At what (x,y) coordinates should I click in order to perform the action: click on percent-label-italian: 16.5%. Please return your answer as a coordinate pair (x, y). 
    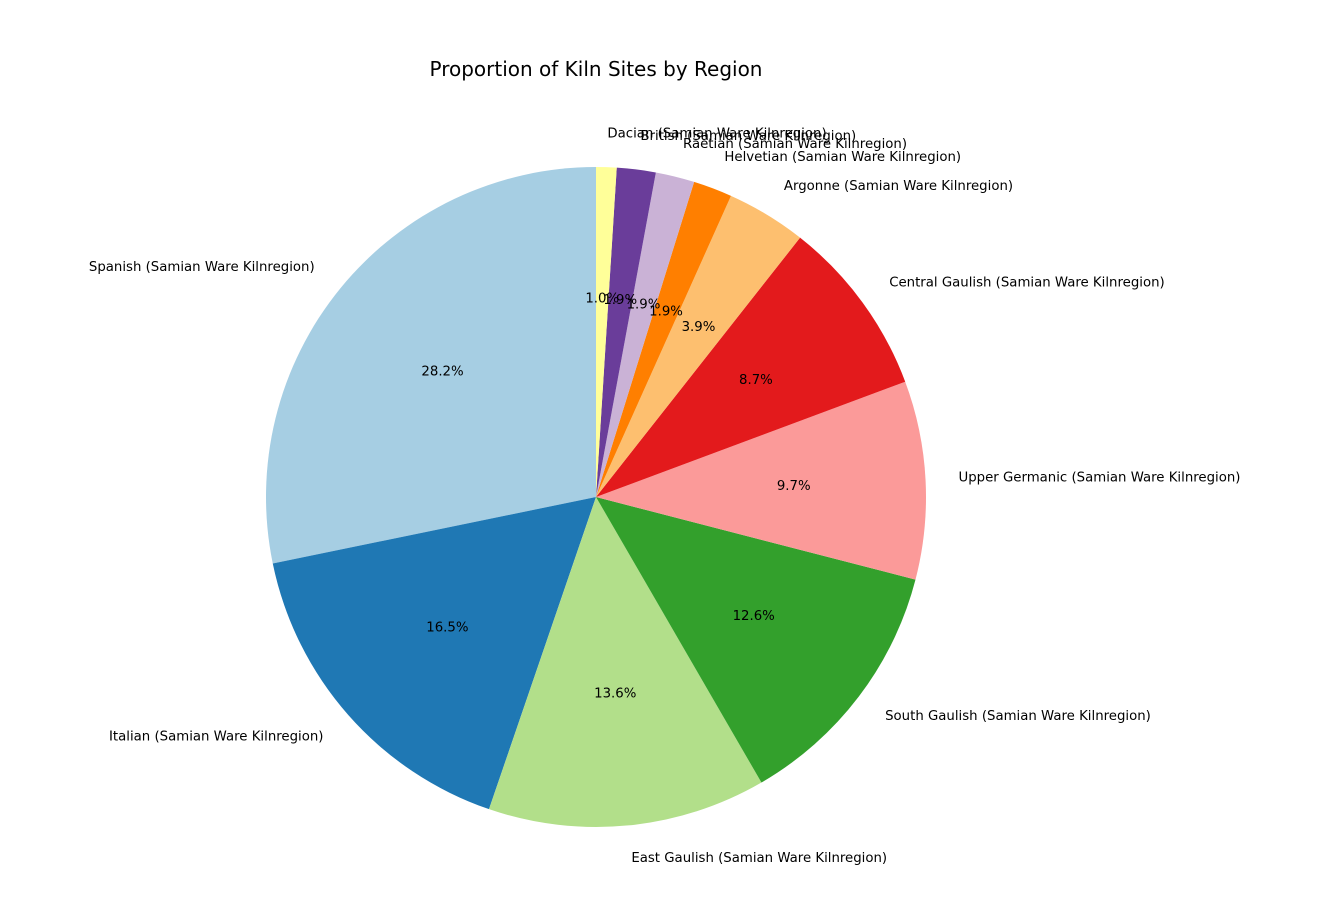
    Looking at the image, I should click on (447, 627).